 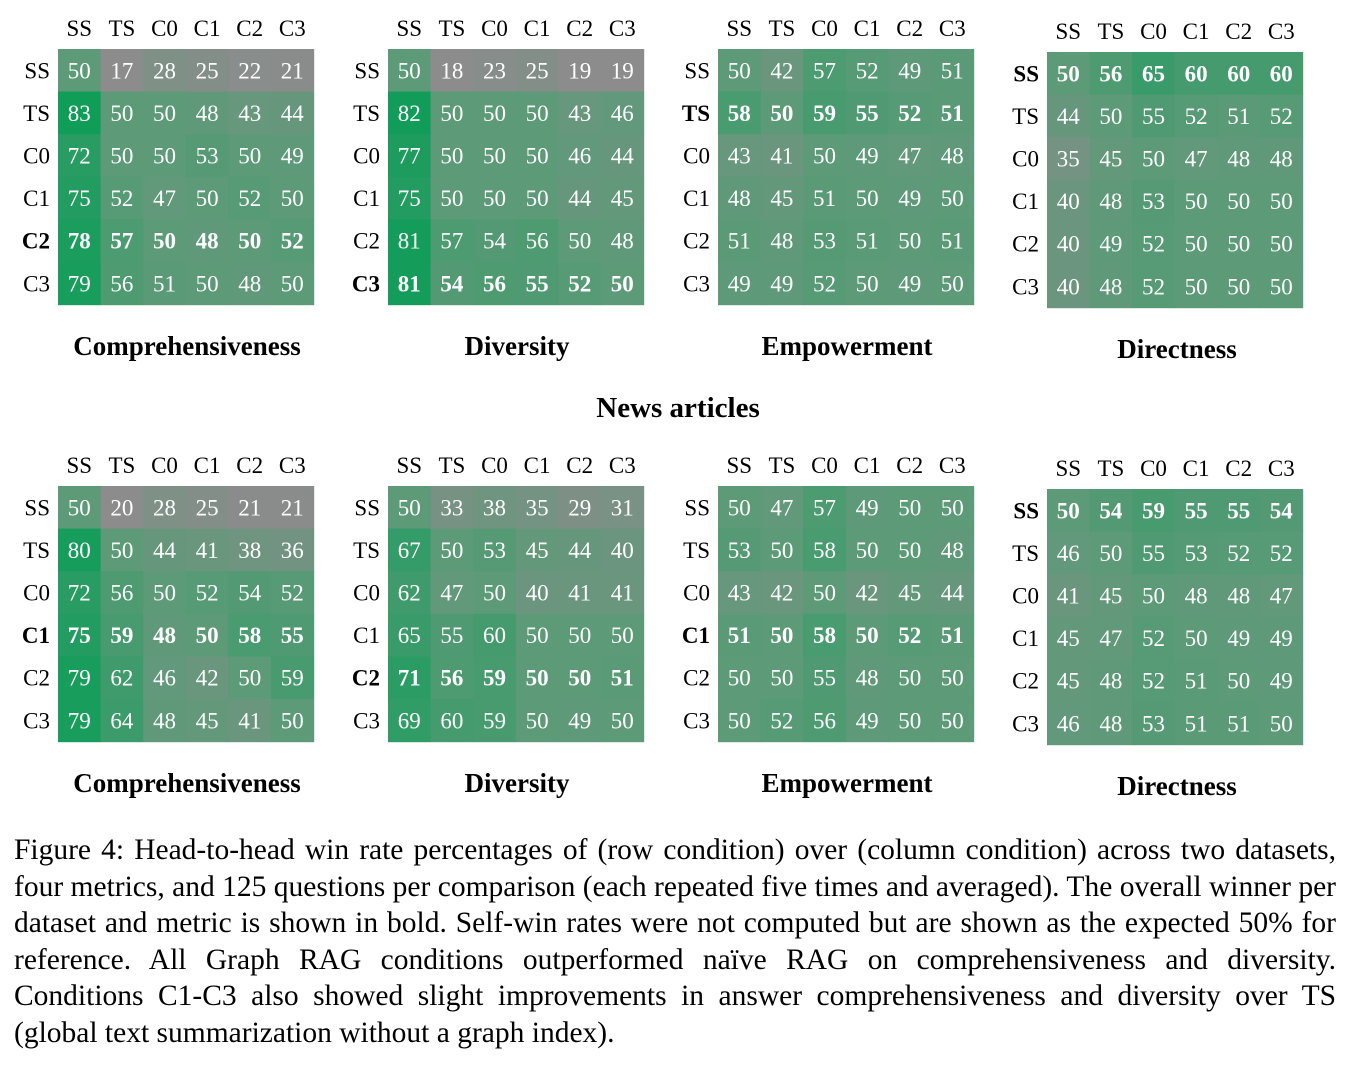 I want to click on cell-value-label: 51, so click(x=739, y=635).